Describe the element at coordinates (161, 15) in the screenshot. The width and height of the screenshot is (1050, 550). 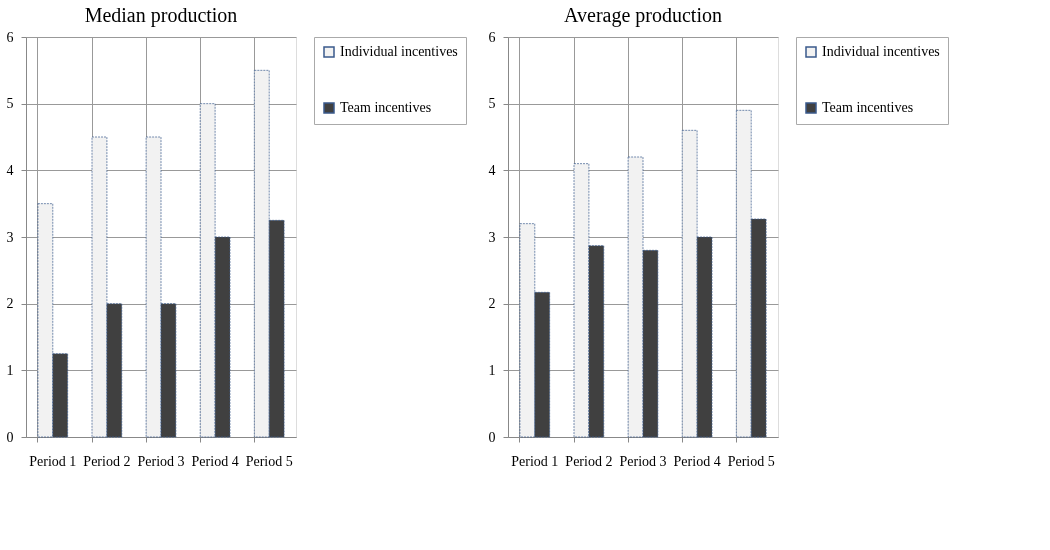
I see `chart-title: Median production` at that location.